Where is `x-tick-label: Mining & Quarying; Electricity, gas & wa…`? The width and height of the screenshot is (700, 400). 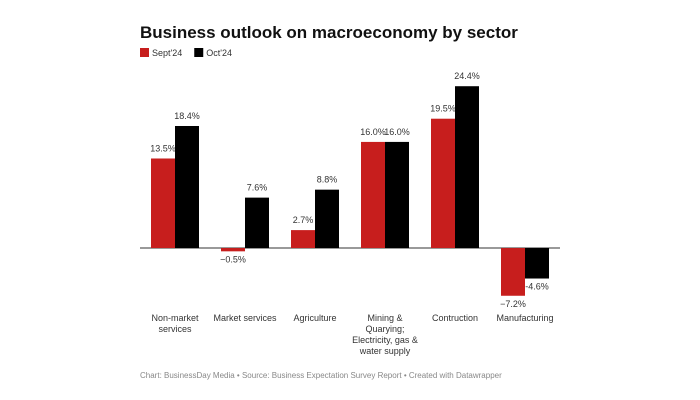 x-tick-label: Mining & Quarying; Electricity, gas & wa… is located at coordinates (385, 334).